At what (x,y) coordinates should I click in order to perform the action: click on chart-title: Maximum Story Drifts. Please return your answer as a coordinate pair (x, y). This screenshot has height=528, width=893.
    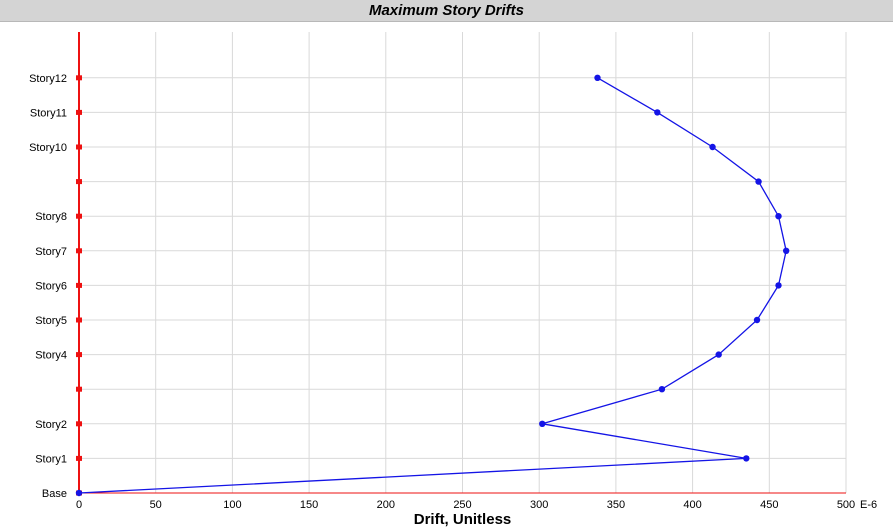
    Looking at the image, I should click on (446, 10).